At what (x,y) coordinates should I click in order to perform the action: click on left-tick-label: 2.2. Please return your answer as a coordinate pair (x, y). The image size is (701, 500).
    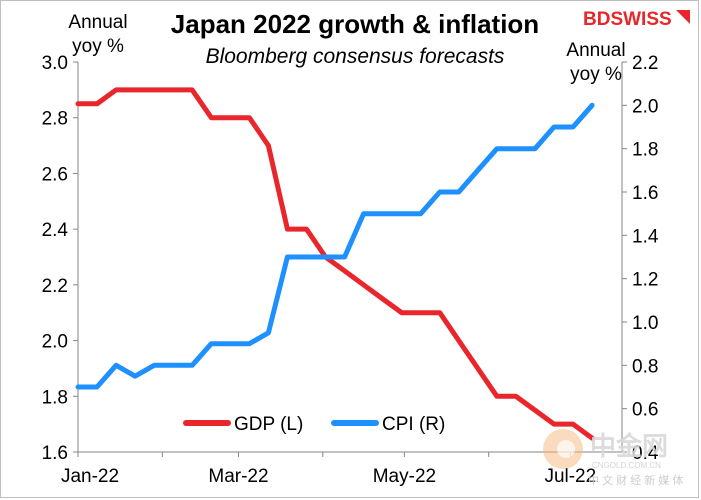
    Looking at the image, I should click on (55, 286).